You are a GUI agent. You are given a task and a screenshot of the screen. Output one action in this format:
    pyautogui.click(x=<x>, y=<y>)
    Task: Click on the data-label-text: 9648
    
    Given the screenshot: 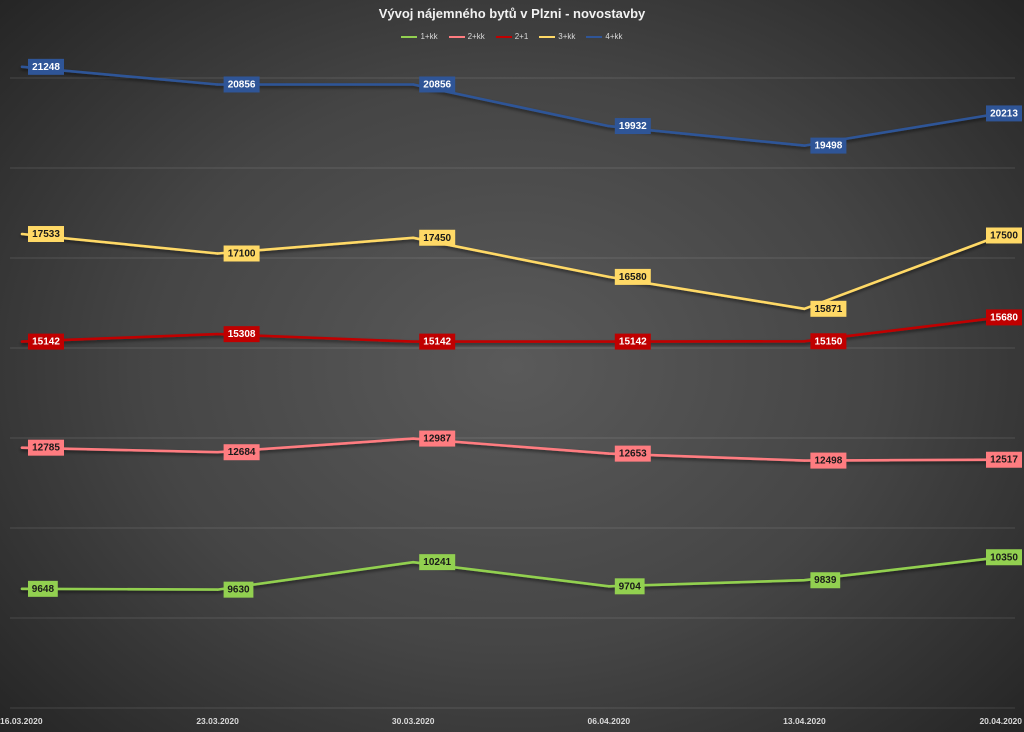 What is the action you would take?
    pyautogui.click(x=43, y=589)
    